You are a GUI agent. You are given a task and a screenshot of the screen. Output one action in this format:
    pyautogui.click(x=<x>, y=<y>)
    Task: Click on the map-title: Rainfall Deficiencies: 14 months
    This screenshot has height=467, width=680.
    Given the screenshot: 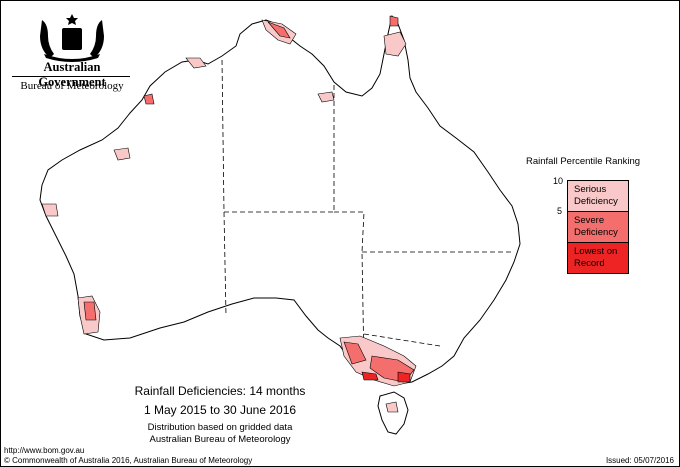 What is the action you would take?
    pyautogui.click(x=220, y=391)
    